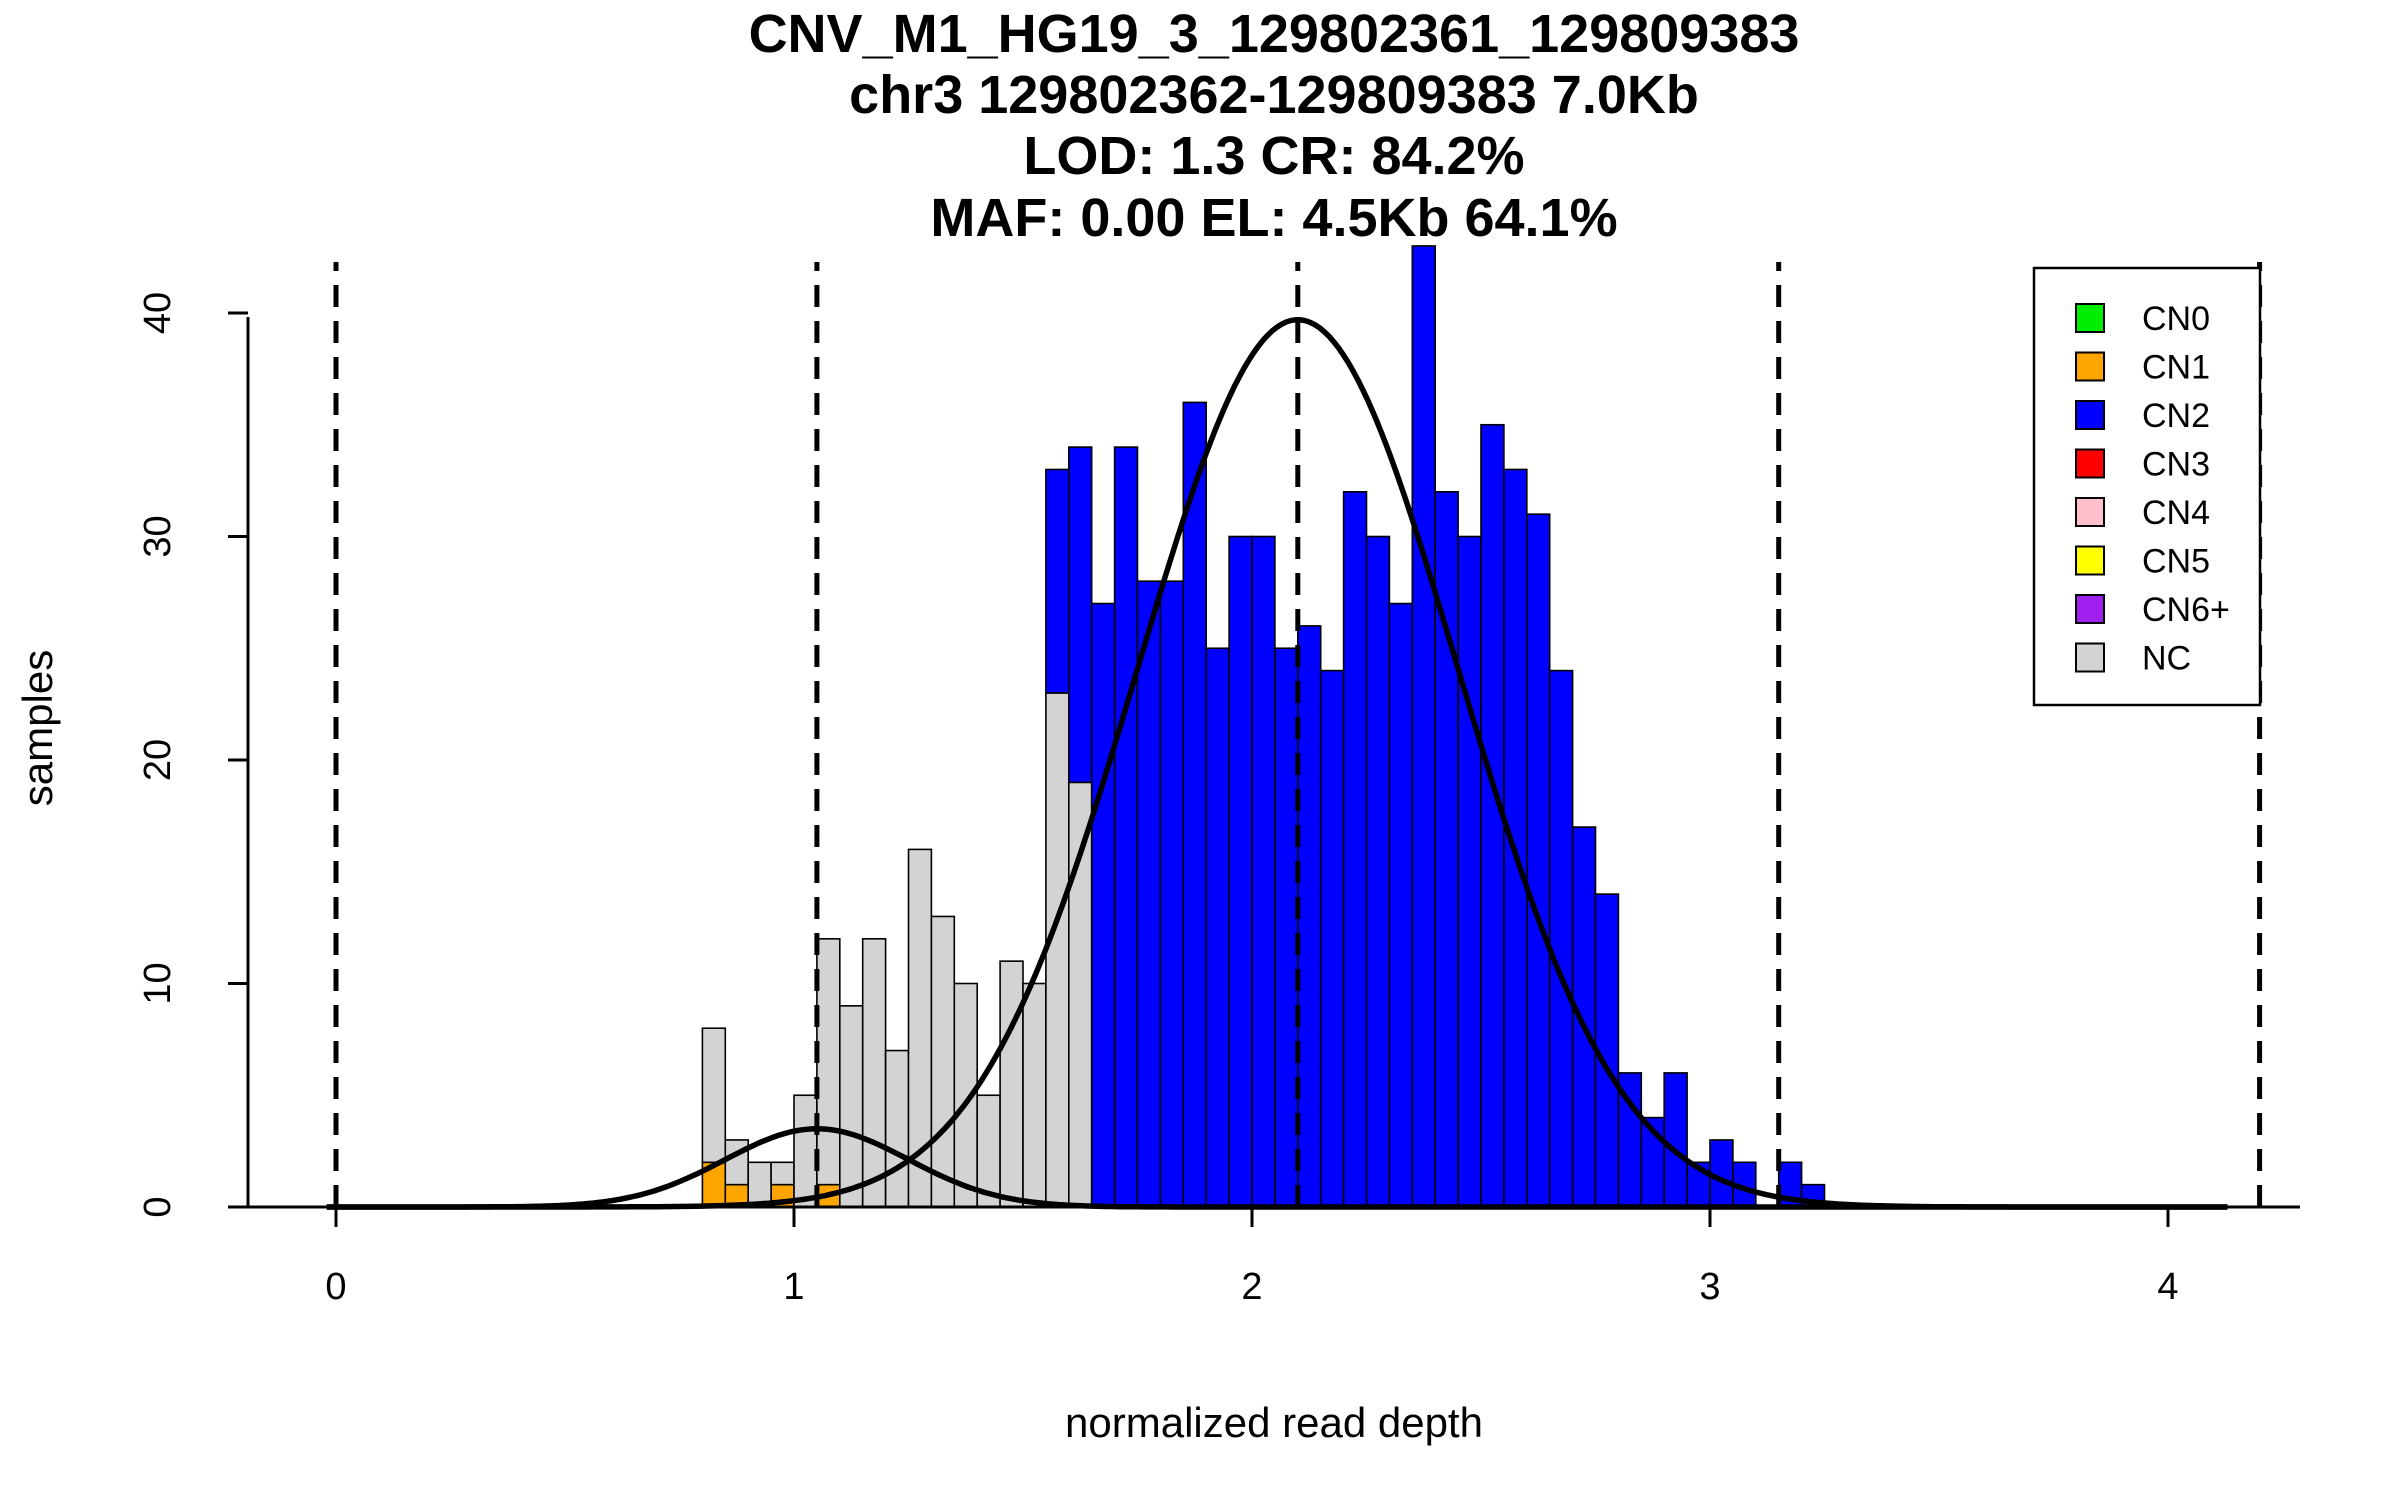 This screenshot has width=2400, height=1500. Describe the element at coordinates (1034, 1095) in the screenshot. I see `bar-nc-1.500` at that location.